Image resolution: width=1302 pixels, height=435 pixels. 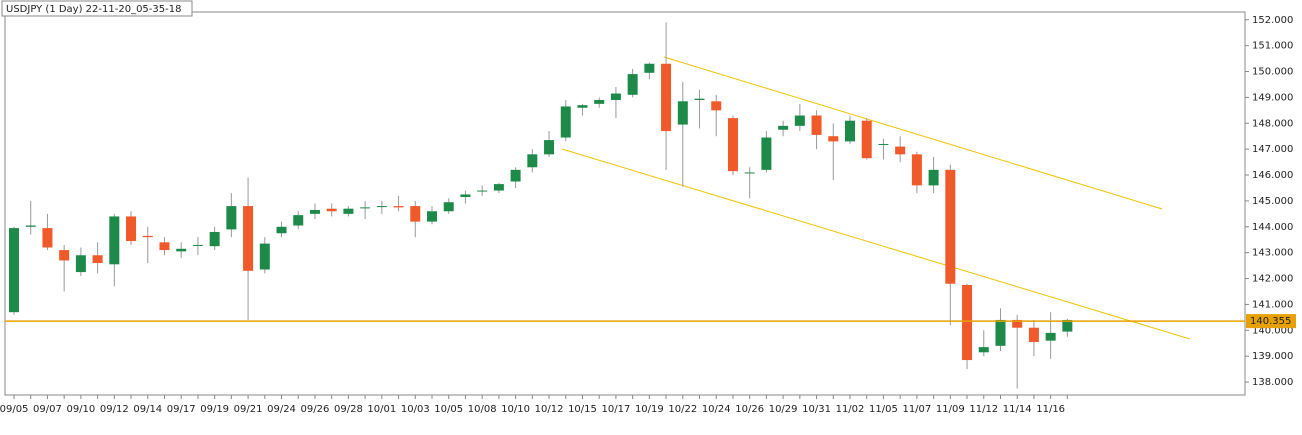 What do you see at coordinates (783, 409) in the screenshot?
I see `x-tick-label: 10/29` at bounding box center [783, 409].